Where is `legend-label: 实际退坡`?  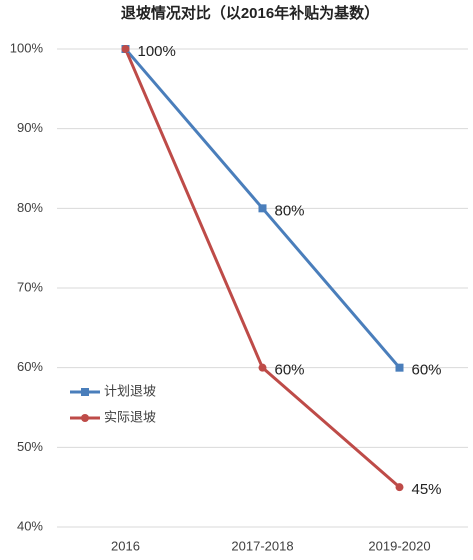 legend-label: 实际退坡 is located at coordinates (130, 416).